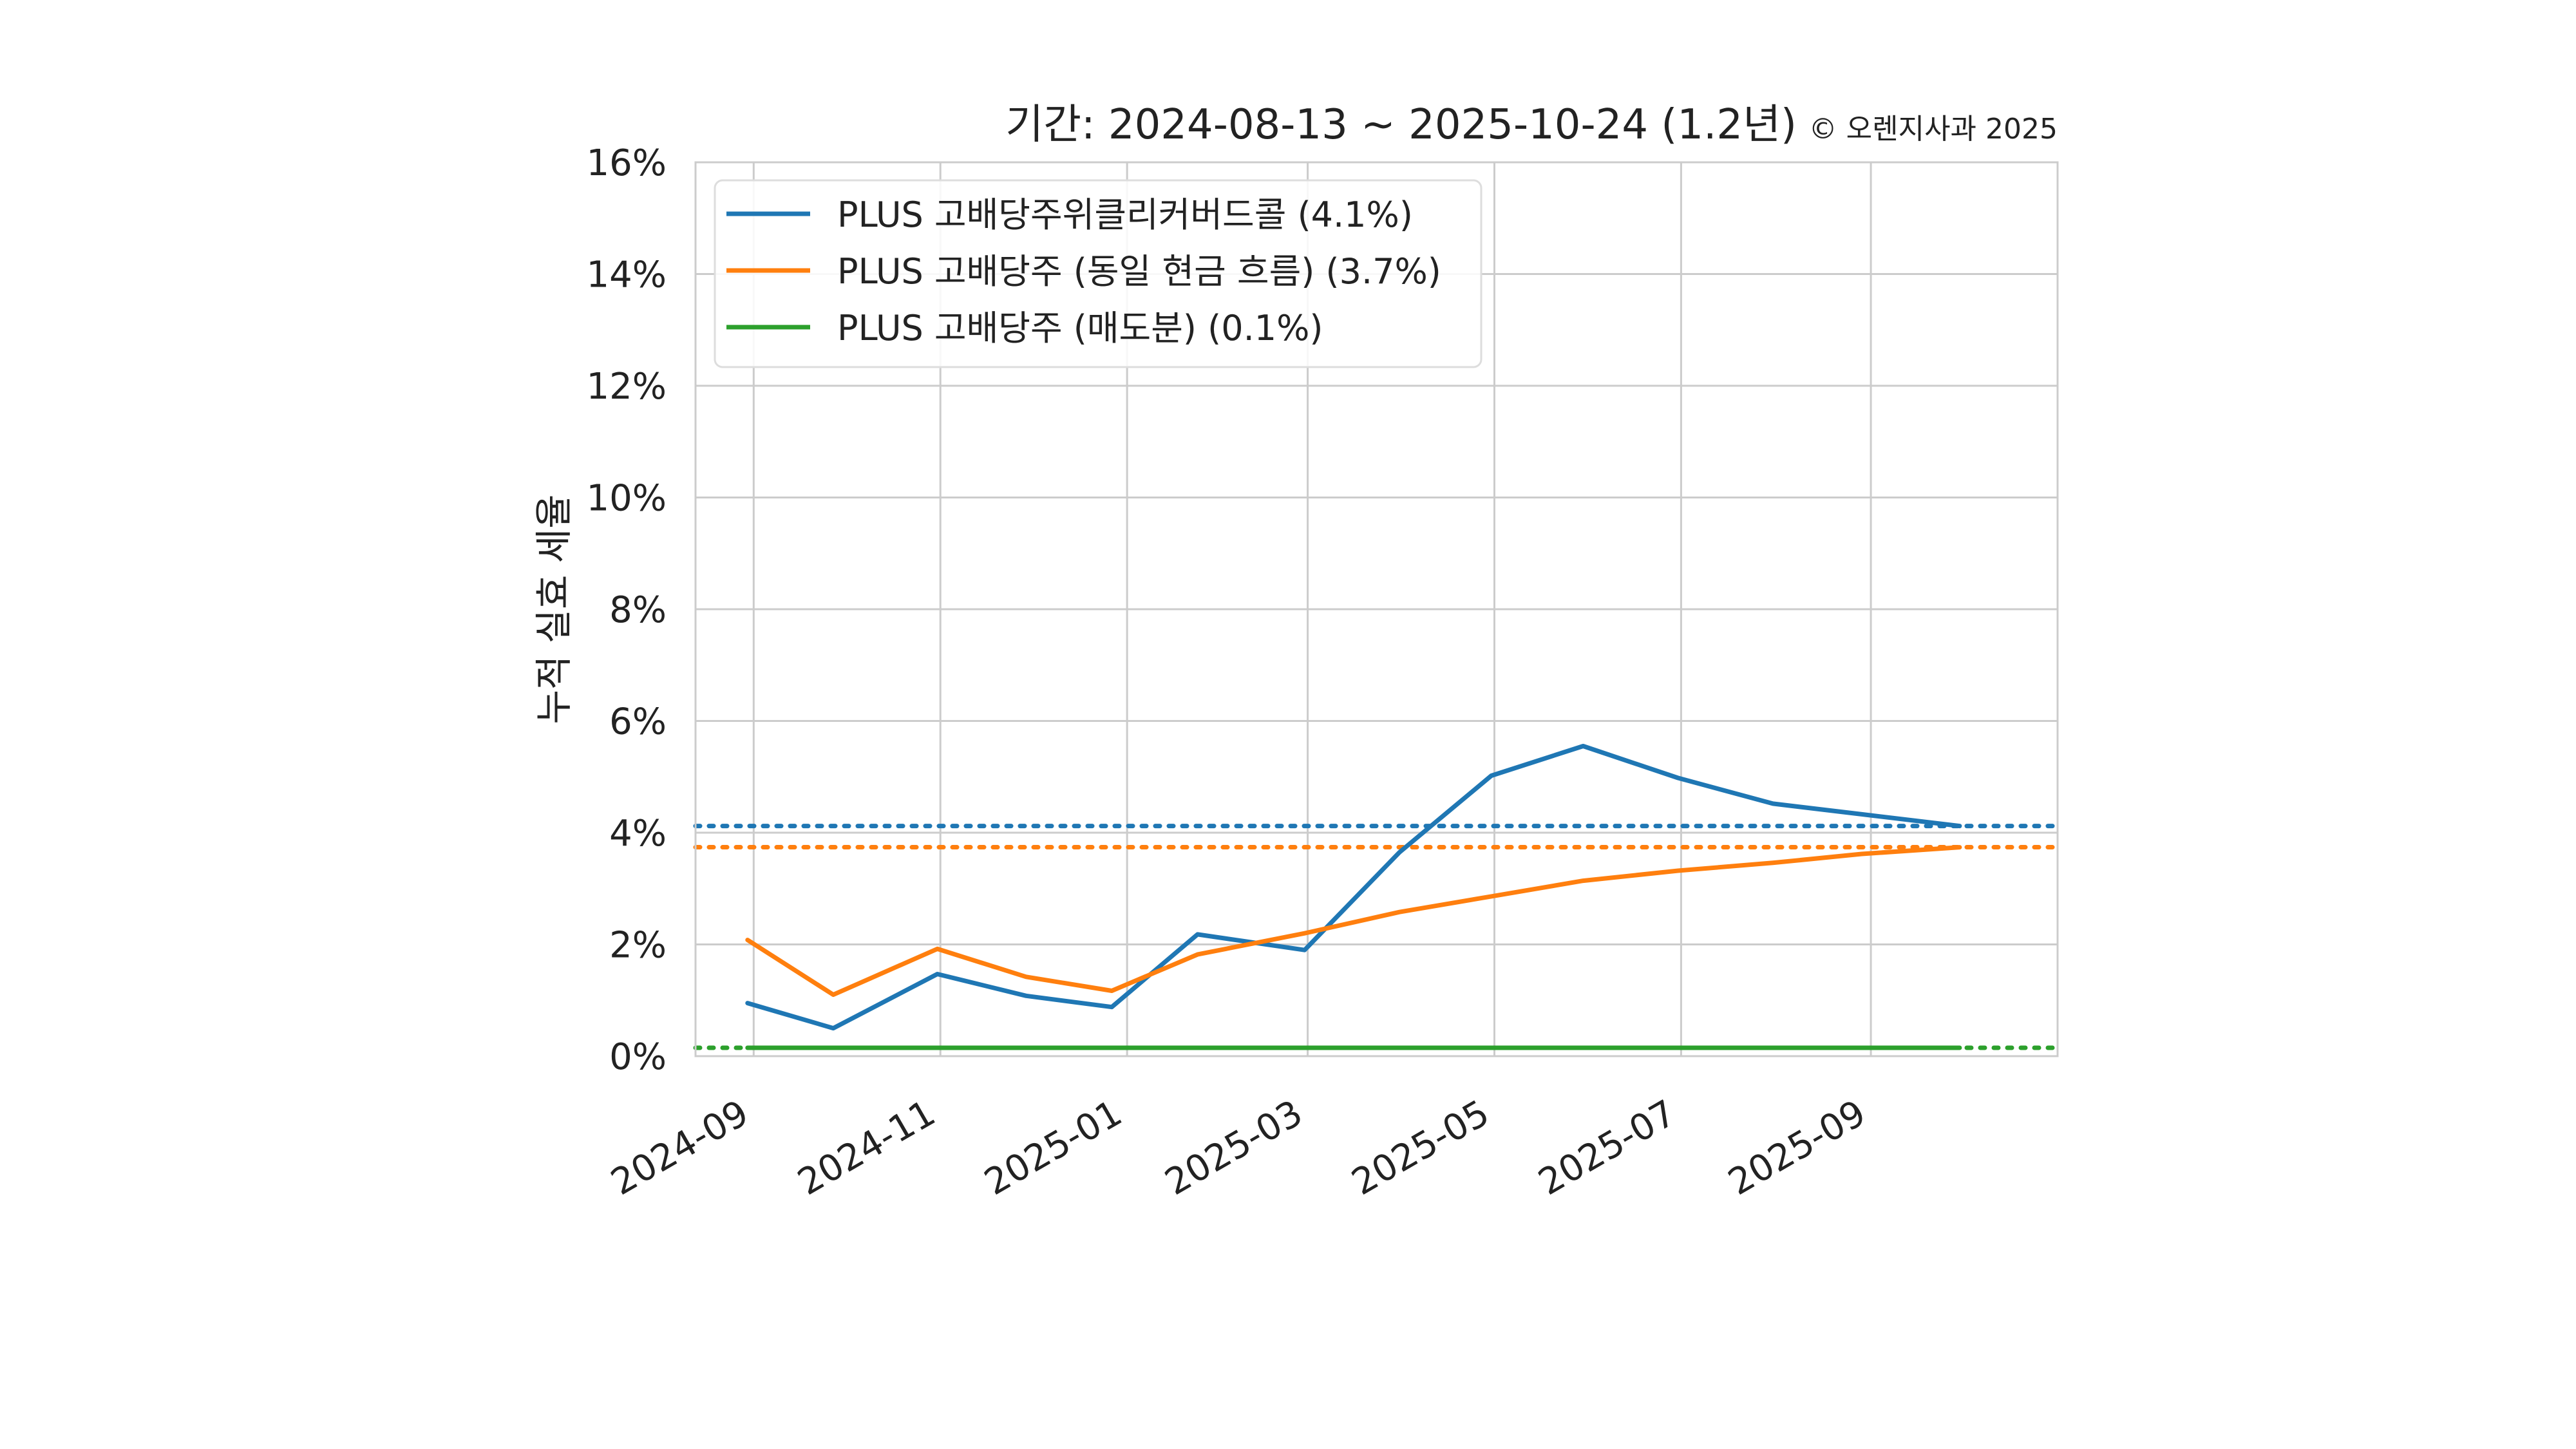 Image resolution: width=2576 pixels, height=1449 pixels. What do you see at coordinates (638, 834) in the screenshot?
I see `y-tick-label: 4%` at bounding box center [638, 834].